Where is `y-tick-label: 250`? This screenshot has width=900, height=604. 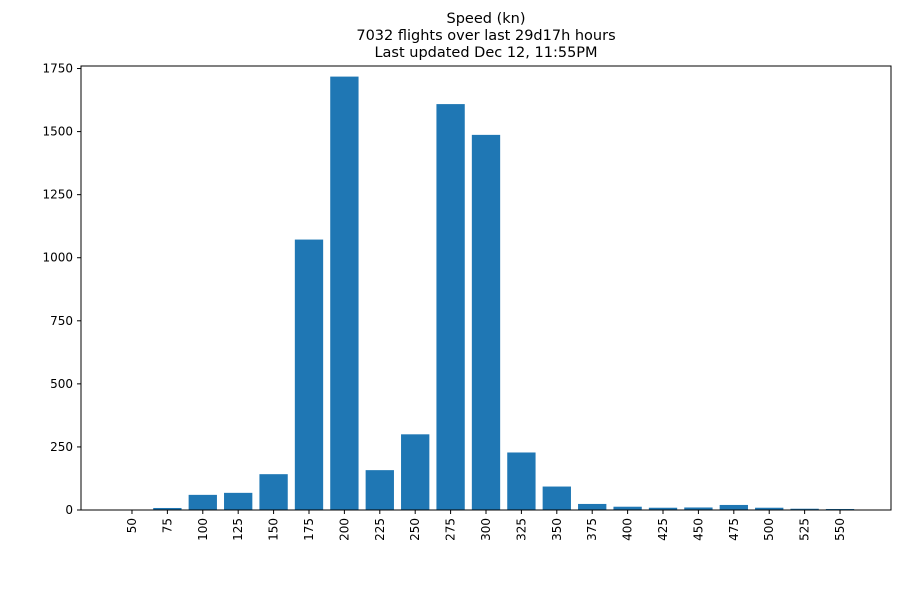 y-tick-label: 250 is located at coordinates (61, 447).